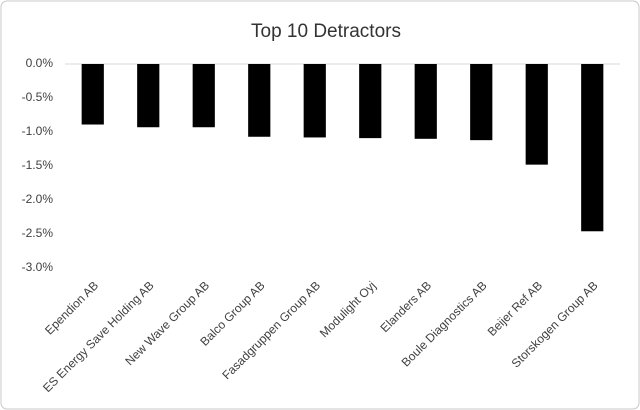 The height and width of the screenshot is (410, 640). Describe the element at coordinates (38, 199) in the screenshot. I see `y-tick-label: -2.0%` at that location.